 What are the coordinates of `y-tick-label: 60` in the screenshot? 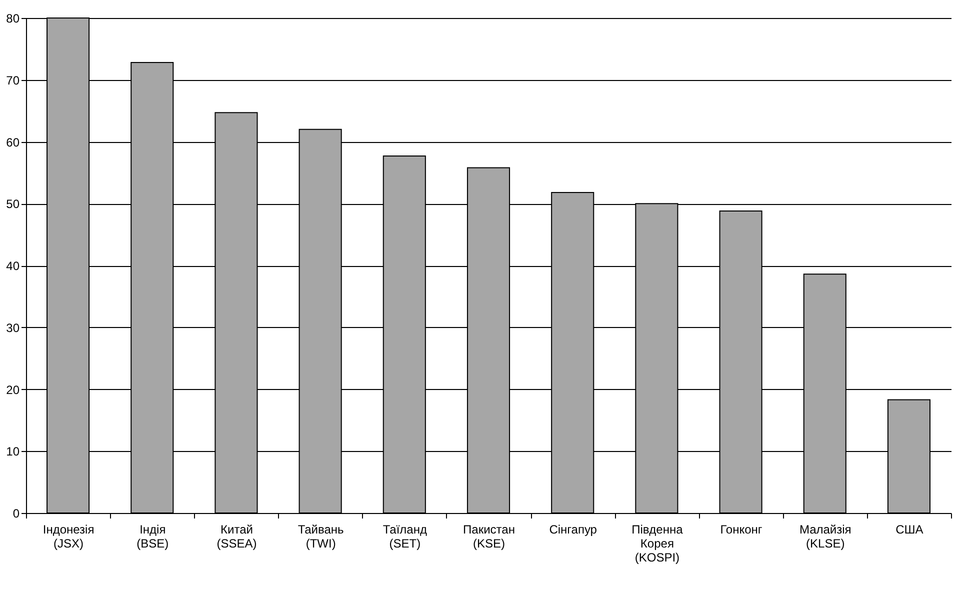 It's located at (13, 142).